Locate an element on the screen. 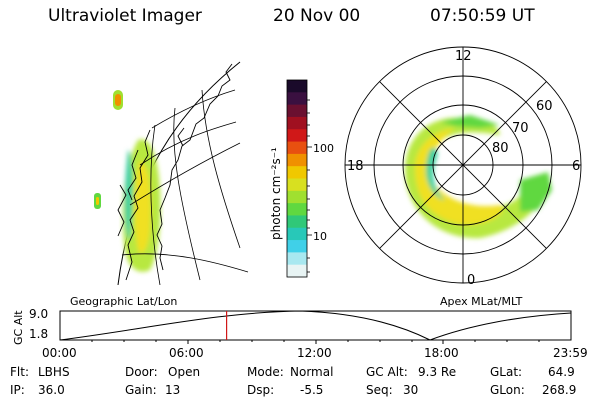  orbit-ylabel: GC Alt is located at coordinates (18, 327).